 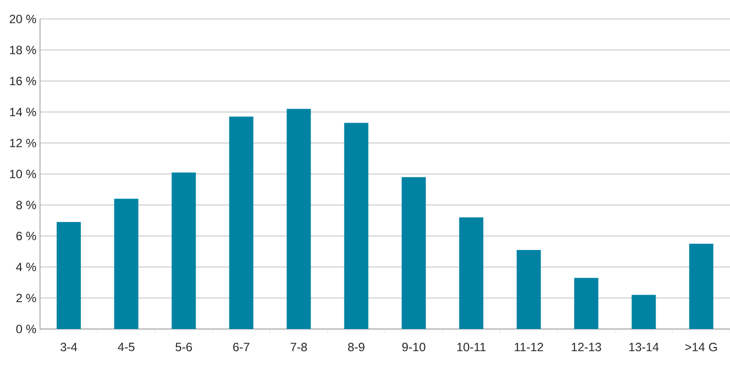 What do you see at coordinates (184, 347) in the screenshot?
I see `x-tick-label: 5-6` at bounding box center [184, 347].